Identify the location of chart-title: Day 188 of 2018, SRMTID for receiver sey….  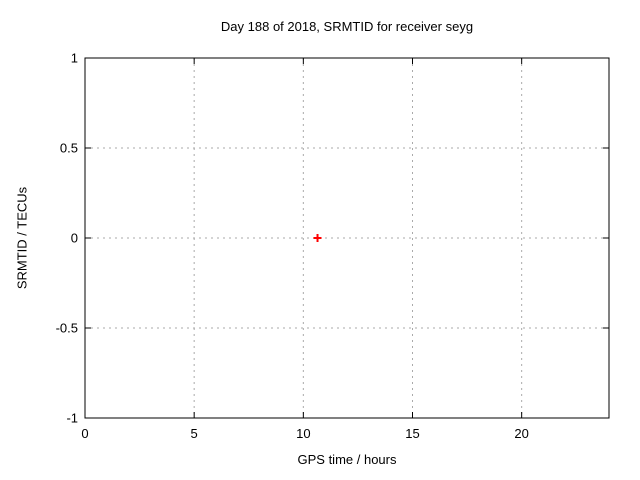
(347, 26).